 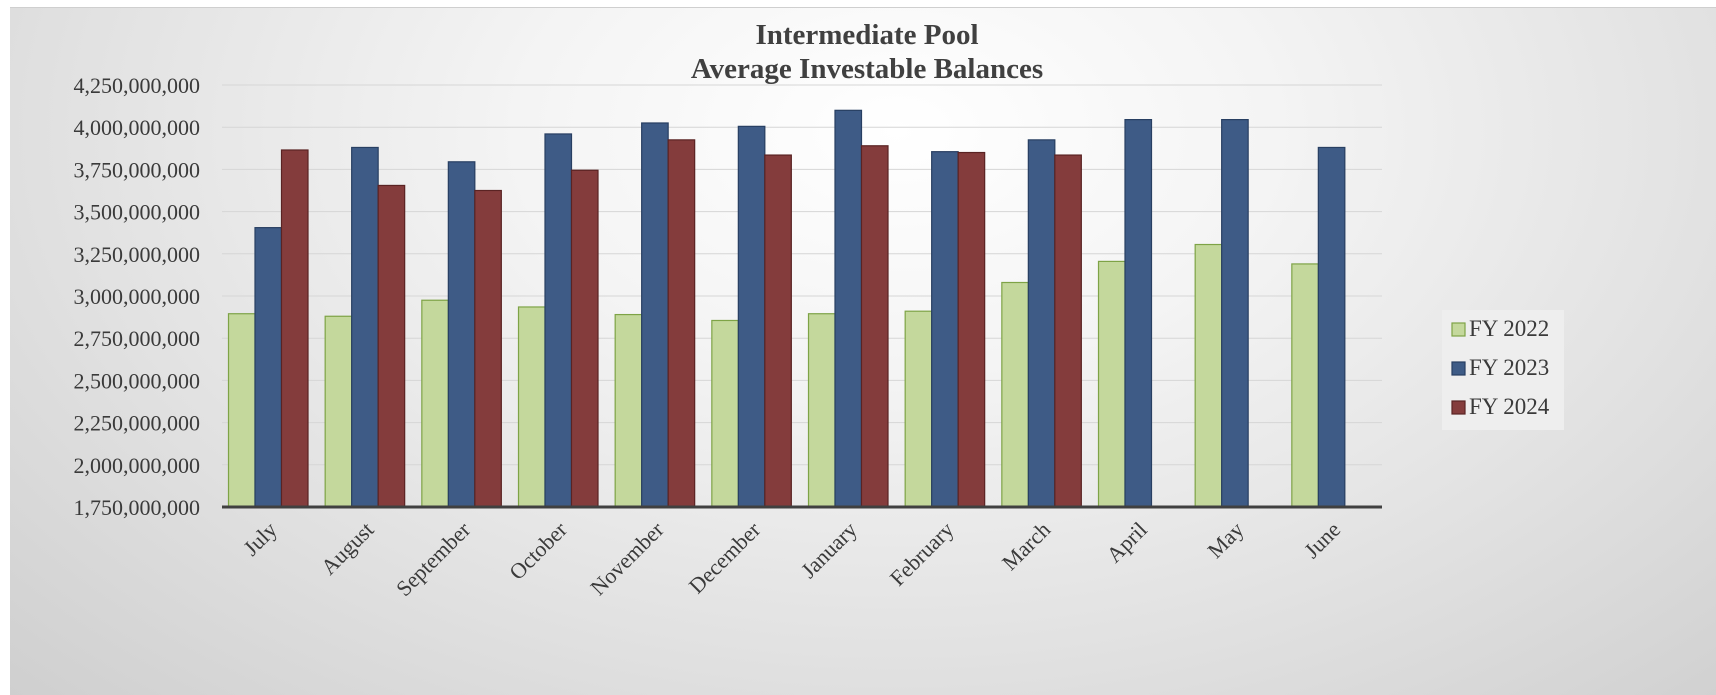 I want to click on bar-fy-2023-february, so click(x=945, y=329).